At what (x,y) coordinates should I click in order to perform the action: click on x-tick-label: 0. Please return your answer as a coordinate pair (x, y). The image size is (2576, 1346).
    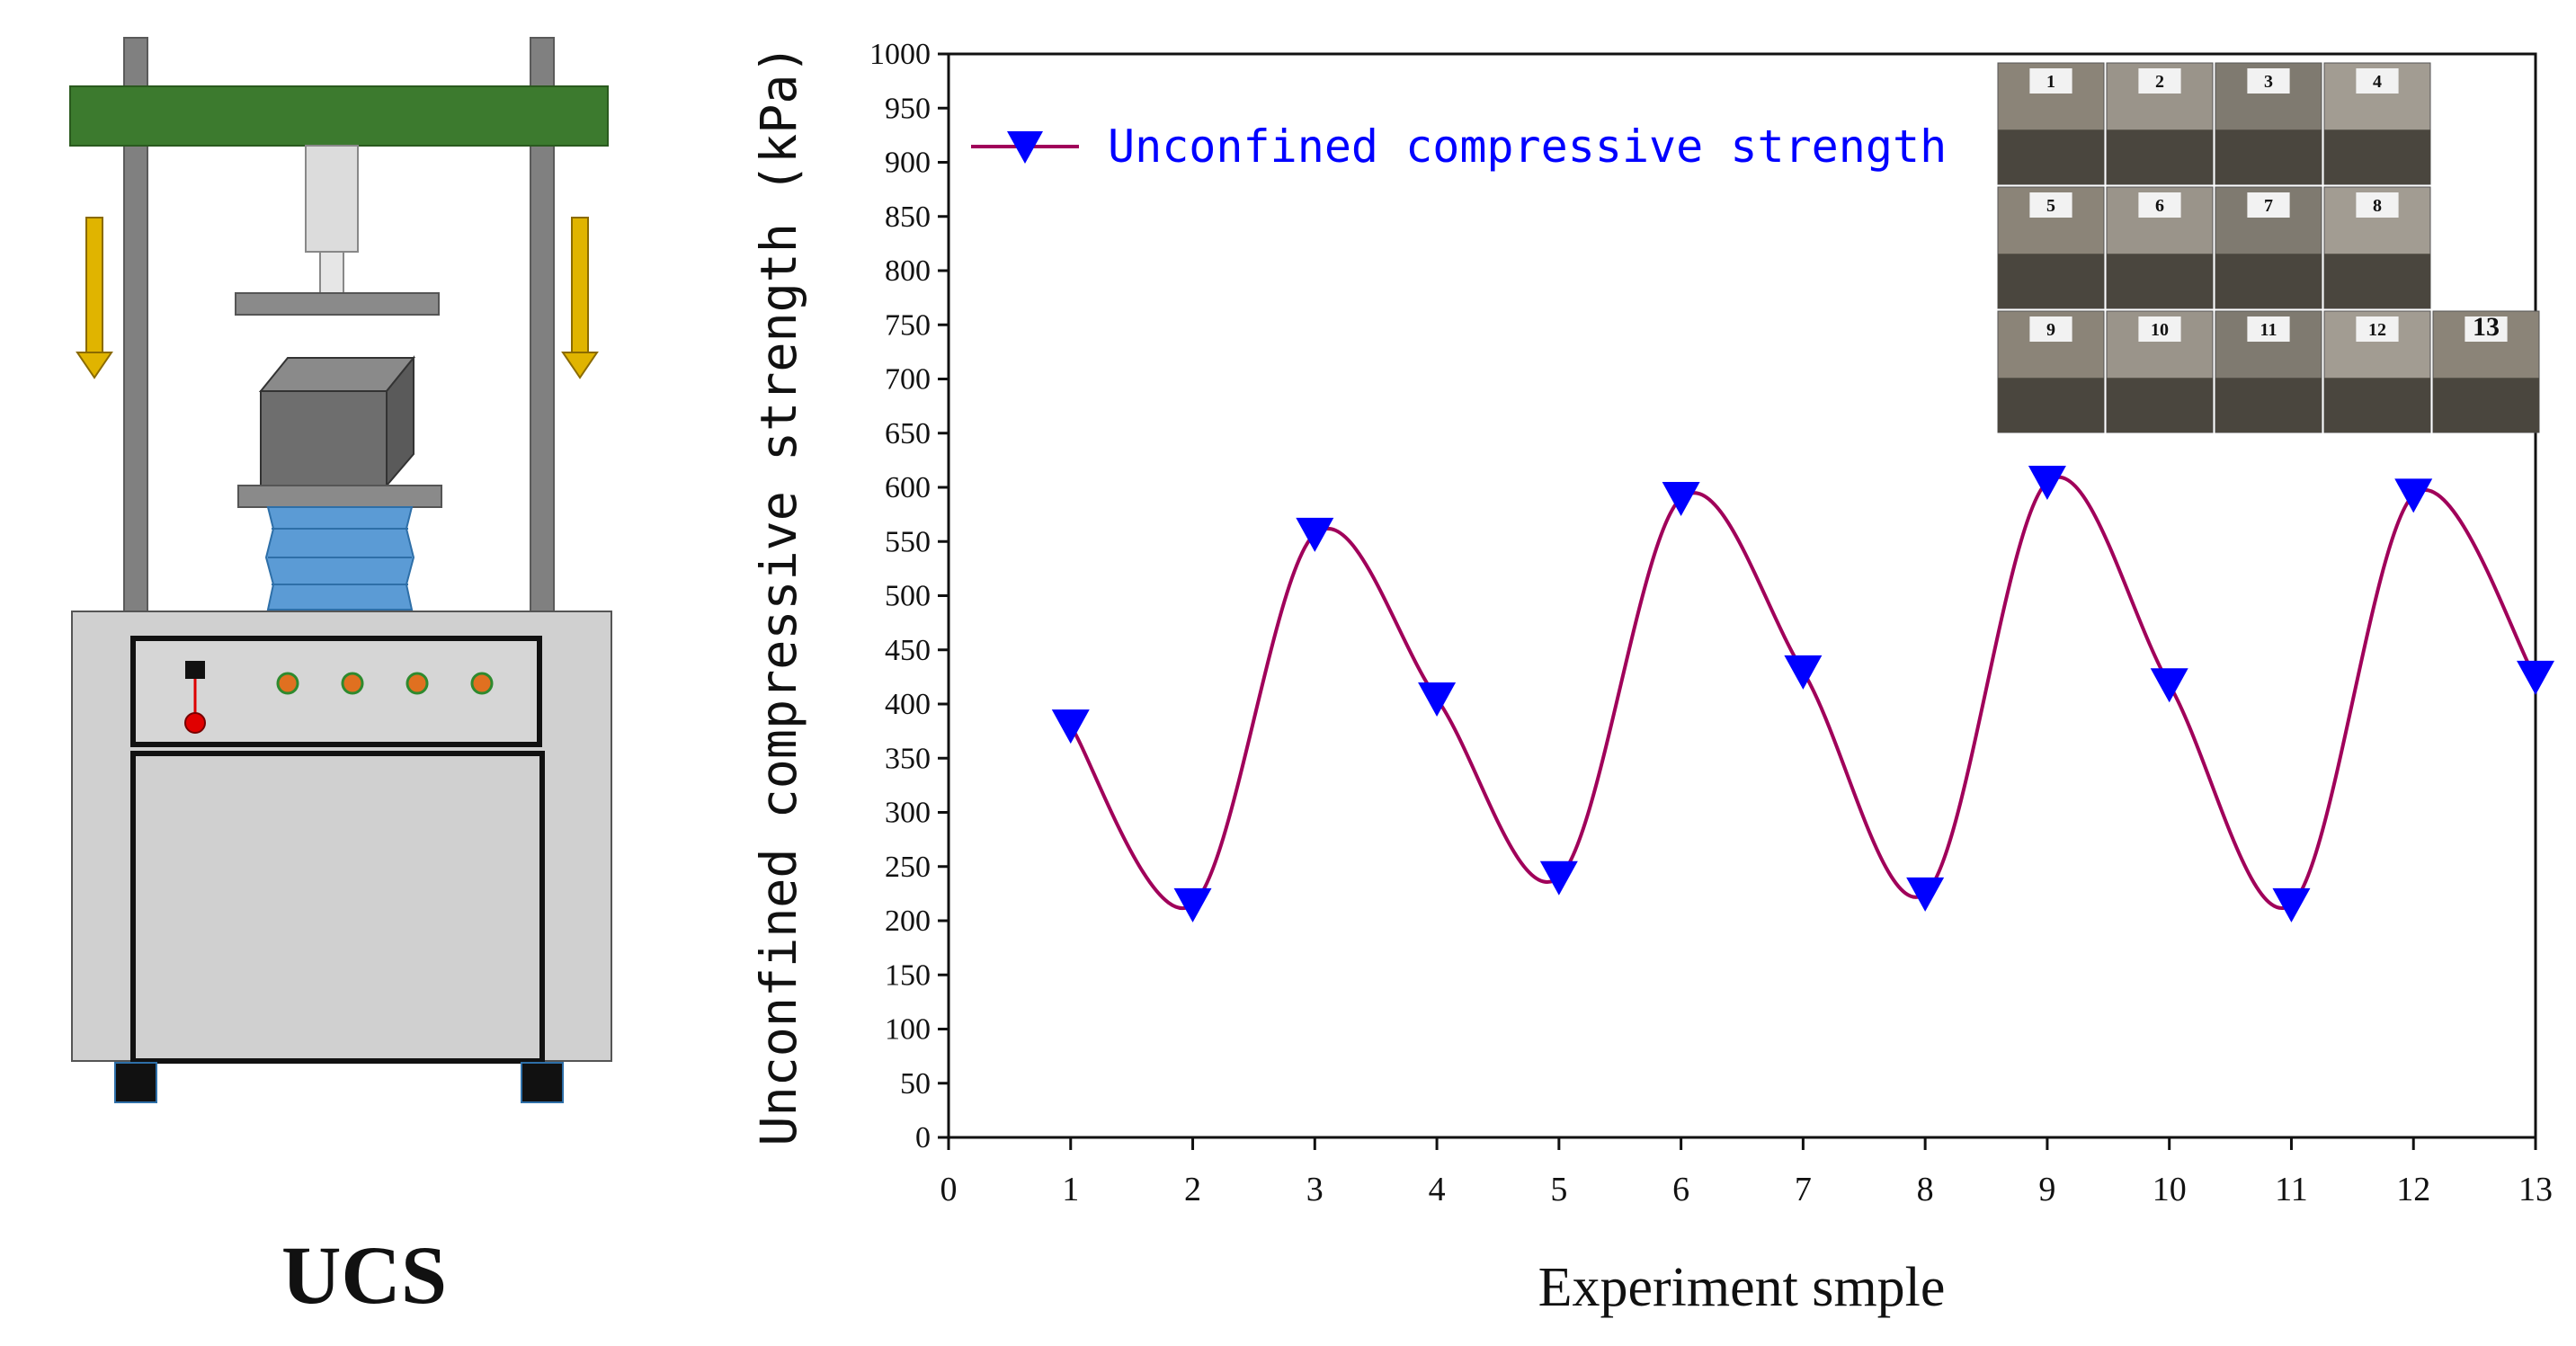
    Looking at the image, I should click on (949, 1189).